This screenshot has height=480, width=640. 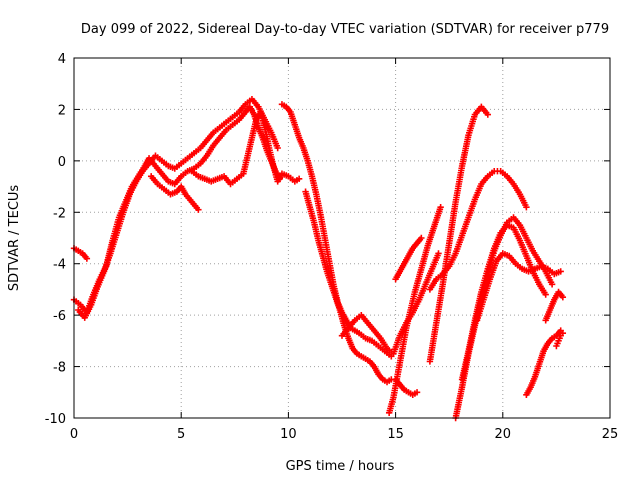 What do you see at coordinates (59, 316) in the screenshot?
I see `y-tick-label: -6` at bounding box center [59, 316].